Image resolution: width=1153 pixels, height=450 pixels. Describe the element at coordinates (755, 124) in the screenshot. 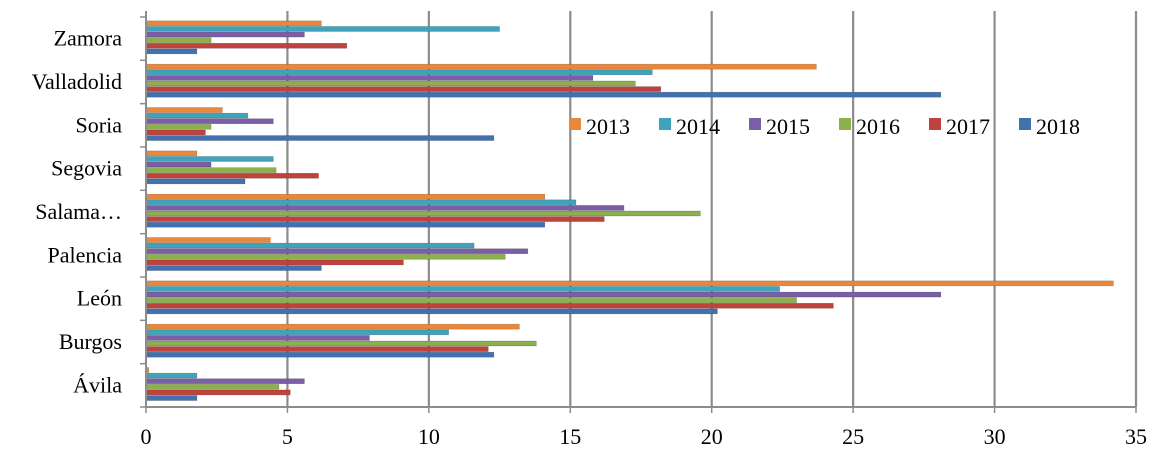

I see `legend-swatch-2015` at that location.